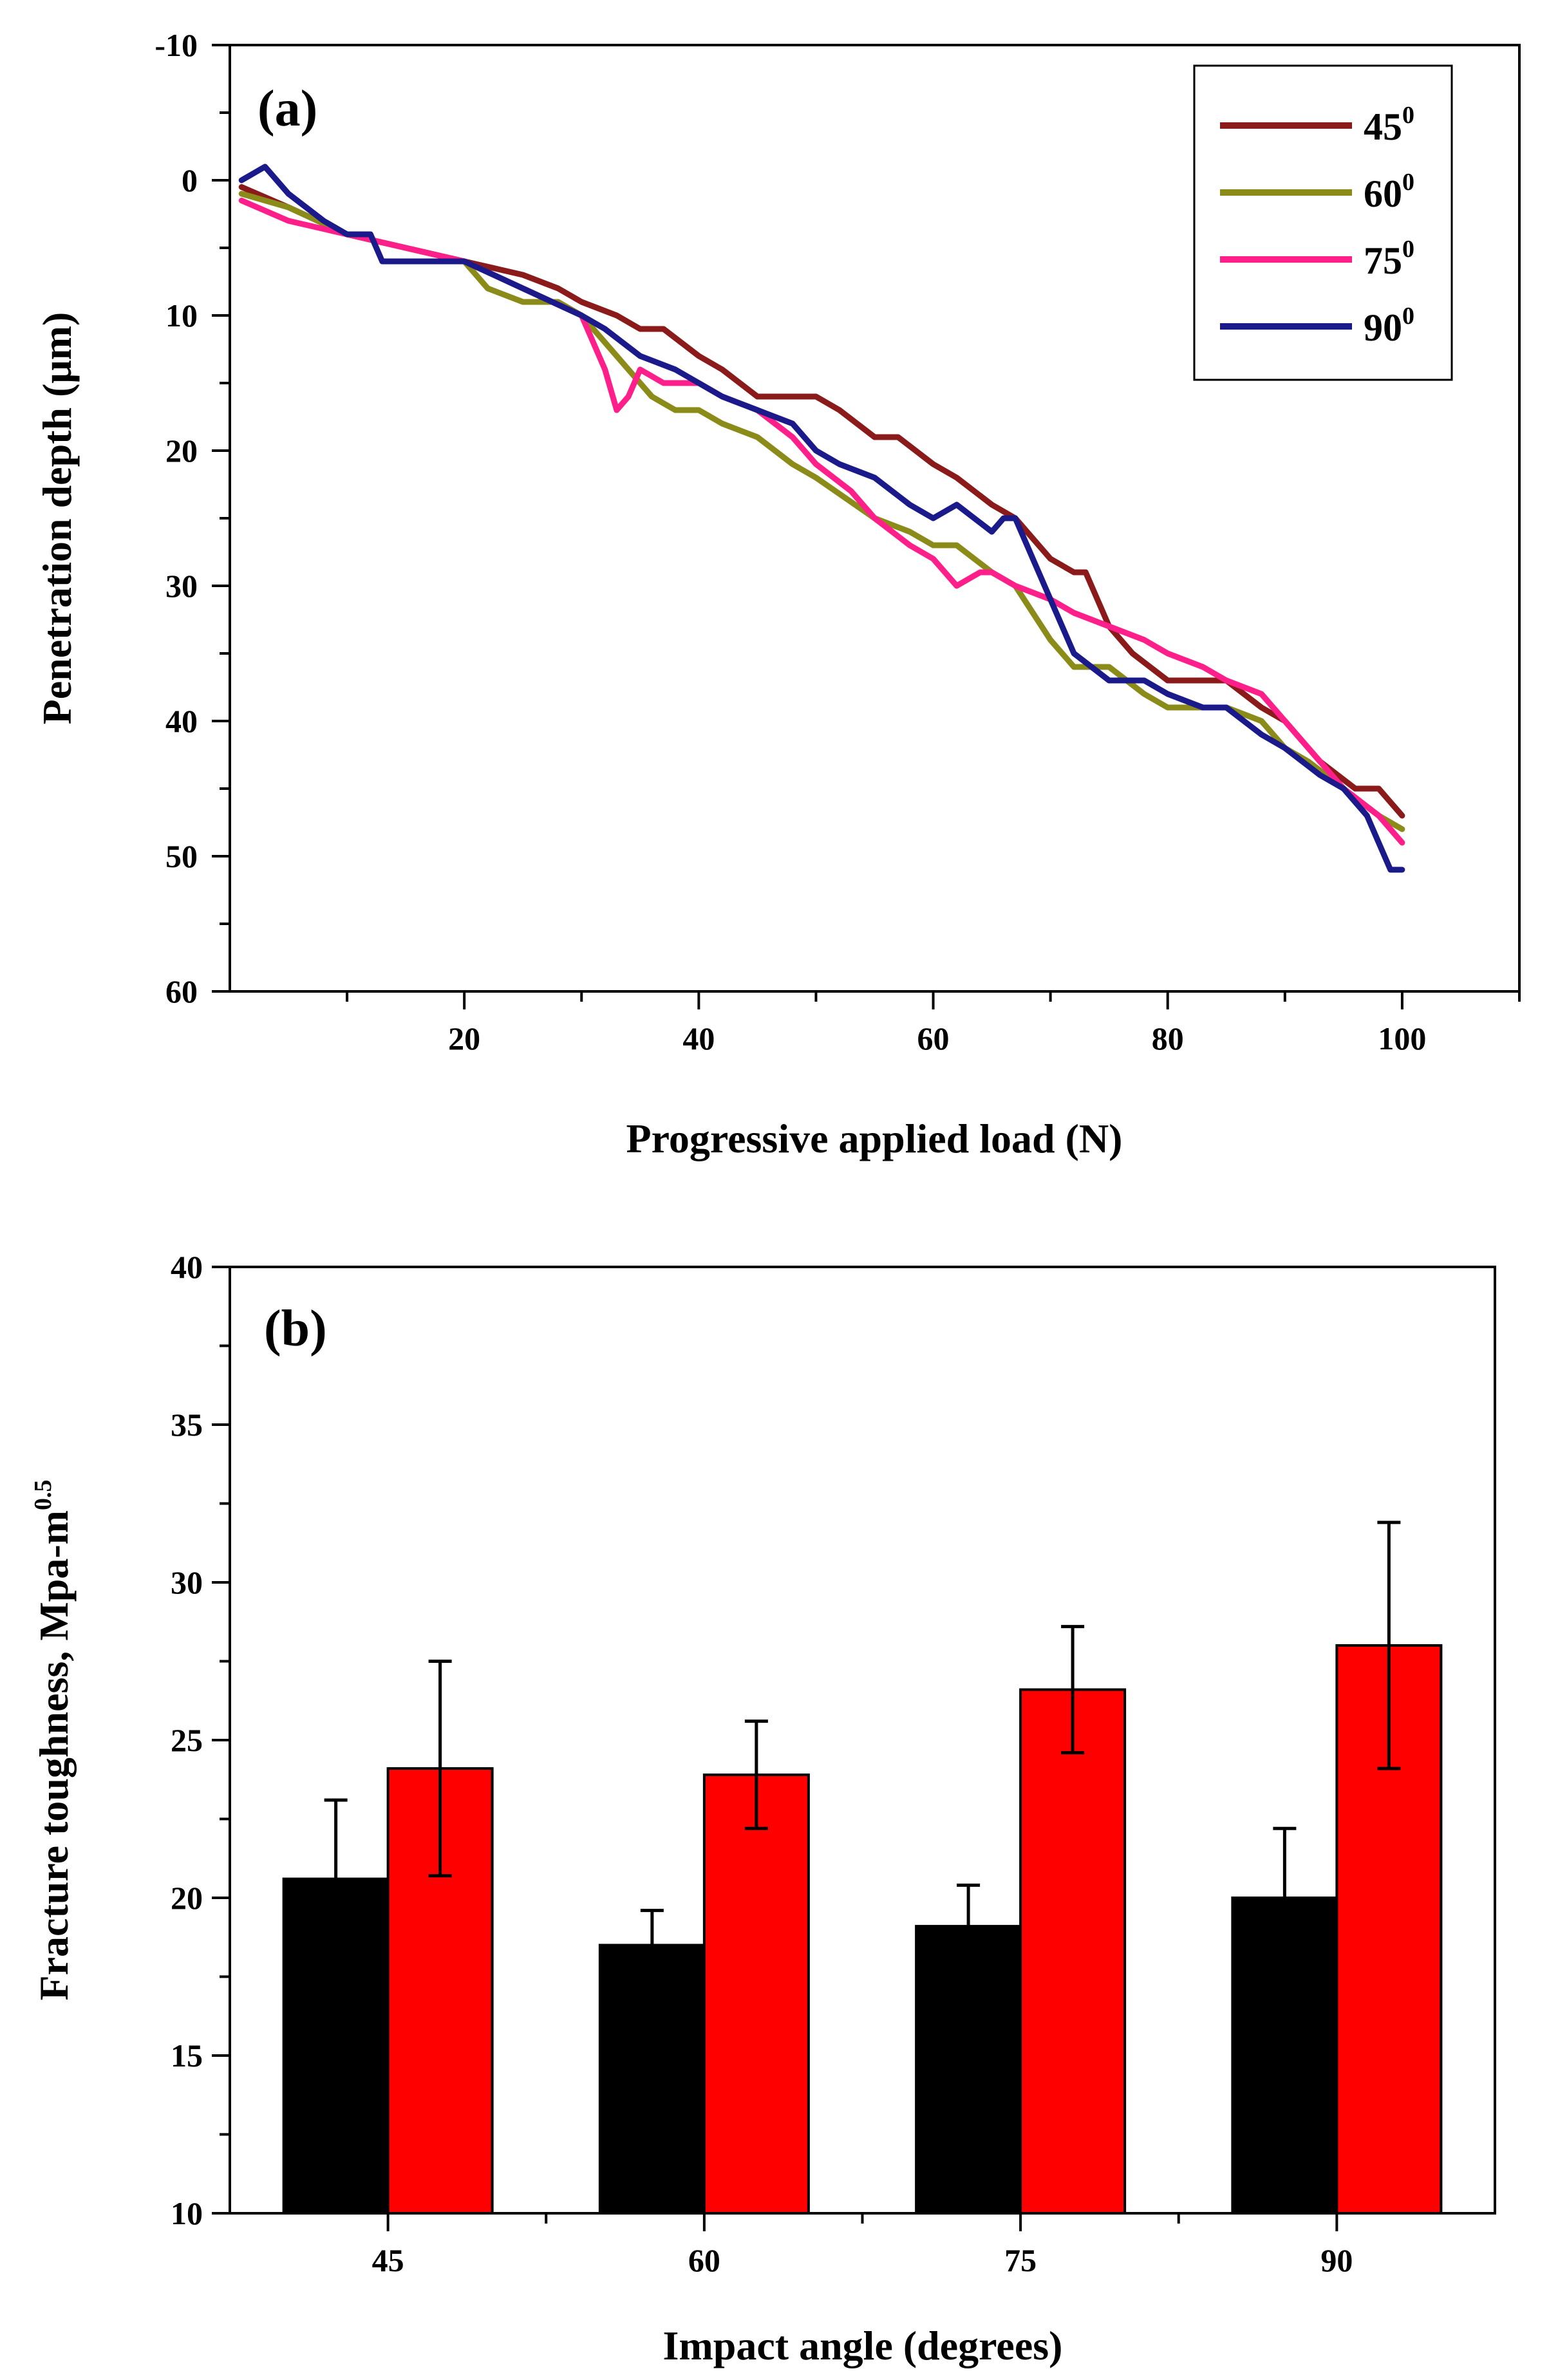 The image size is (1549, 2380). I want to click on line-chart-y-axis-title: Penetration depth (μm), so click(57, 519).